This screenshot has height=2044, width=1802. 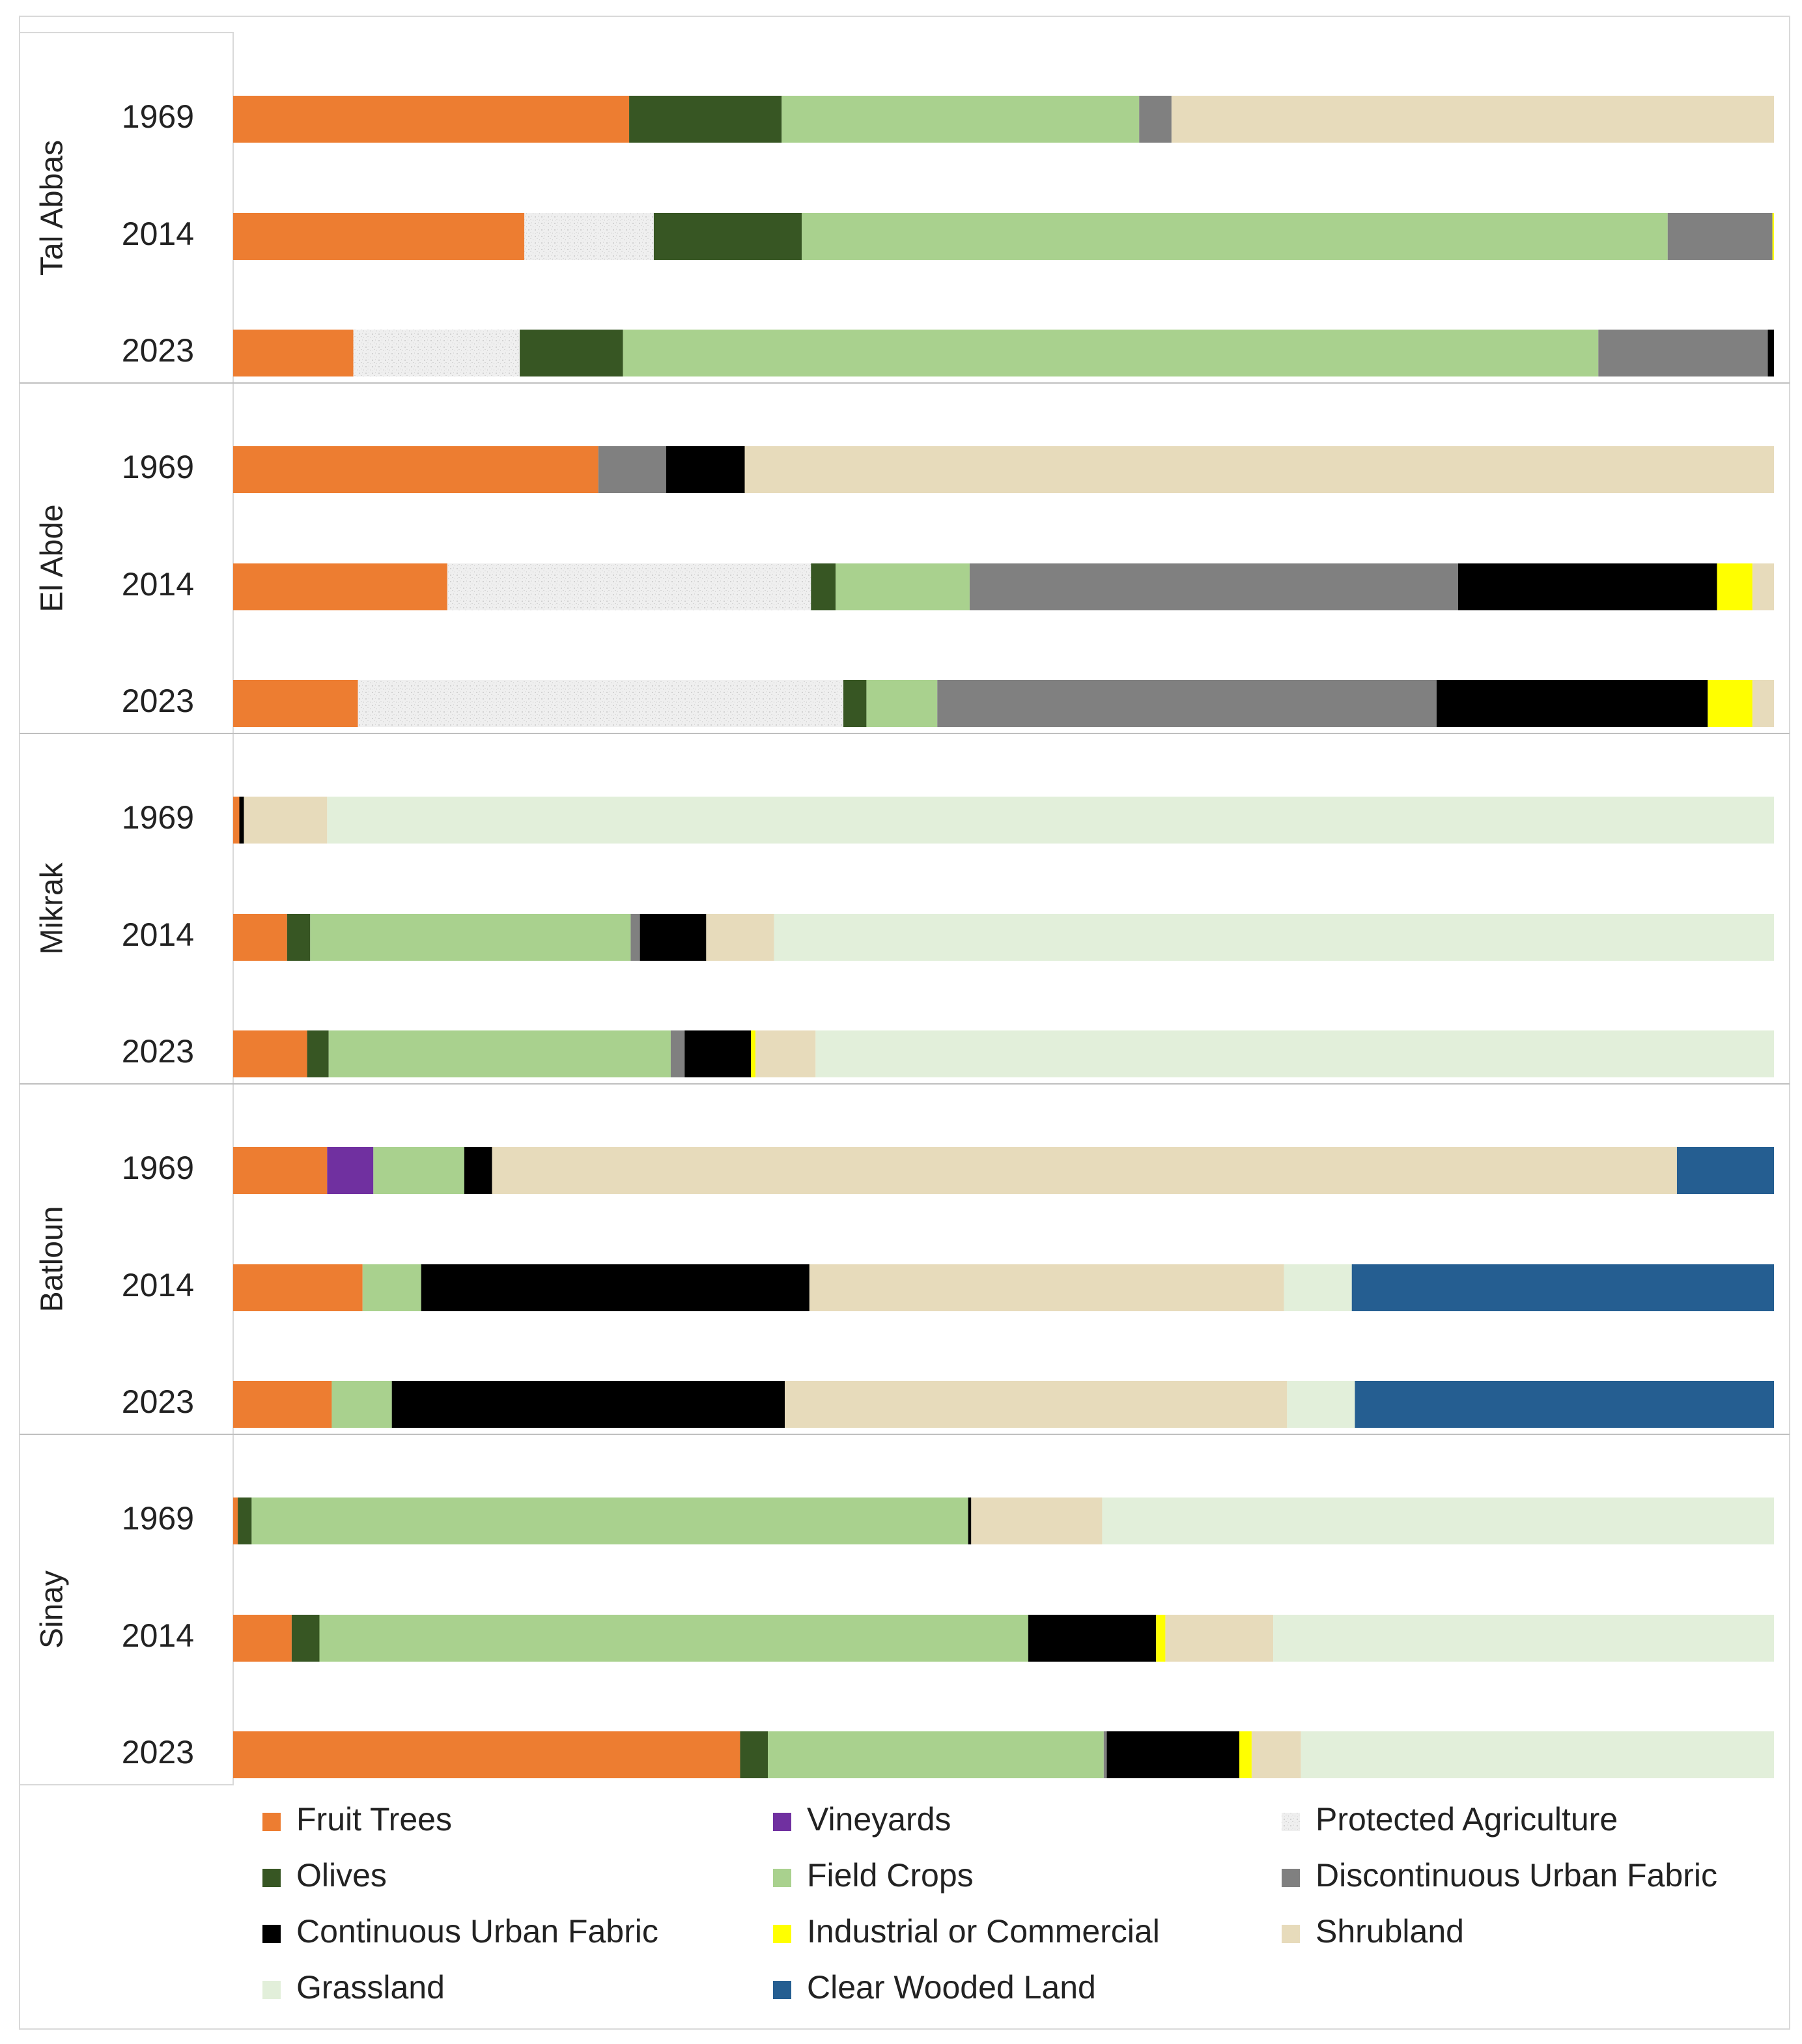 I want to click on segment-fruit-trees: Fruit Trees: 4.8, so click(x=270, y=1054).